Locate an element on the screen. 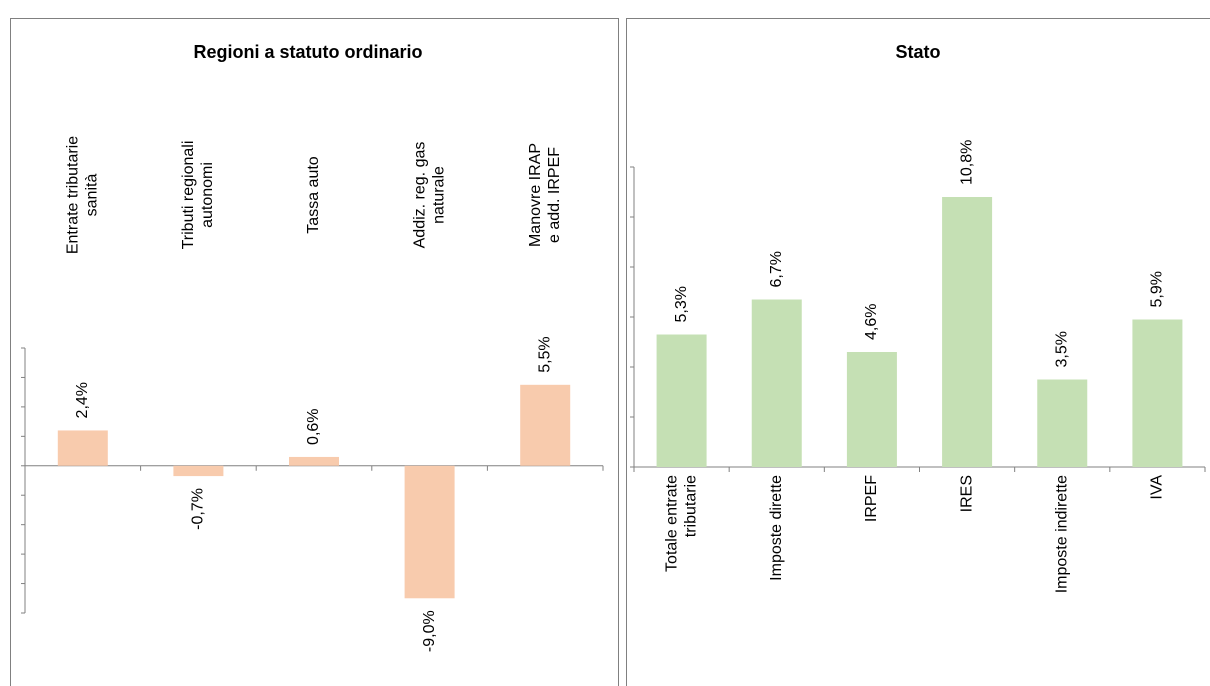 This screenshot has width=1210, height=686. value-label: 2,4% is located at coordinates (82, 400).